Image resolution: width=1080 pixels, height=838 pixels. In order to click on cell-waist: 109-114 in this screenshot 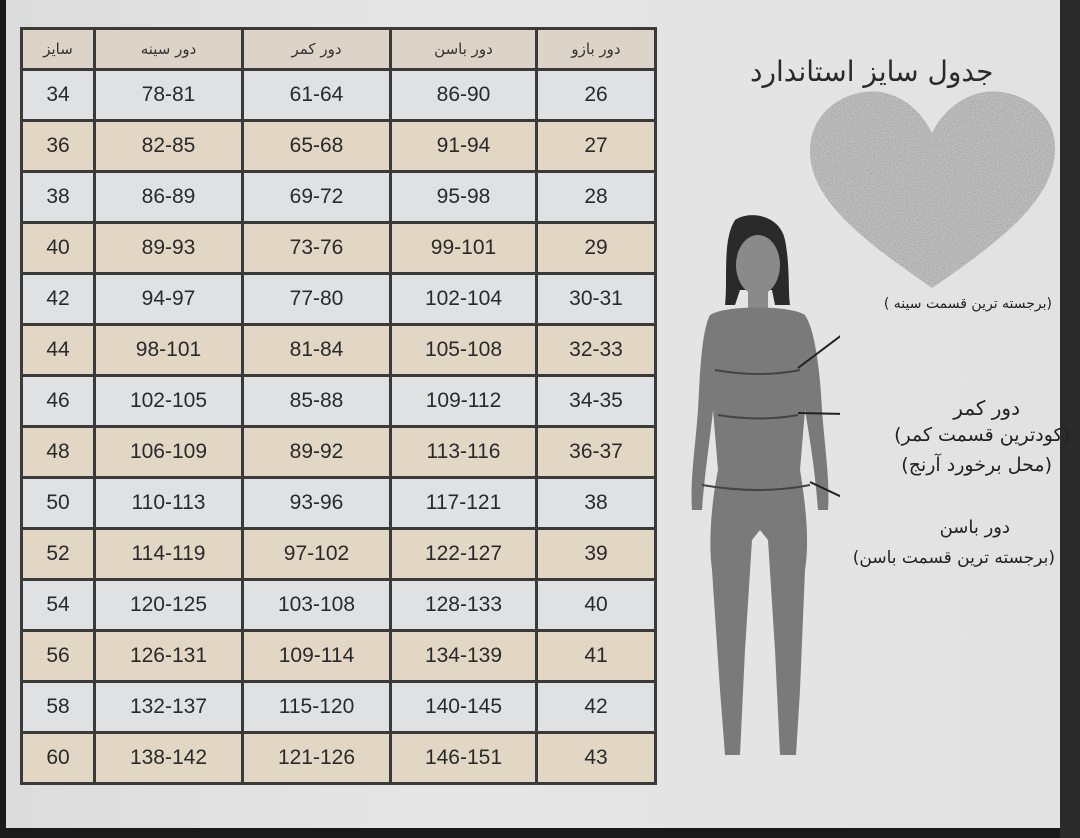, I will do `click(316, 656)`.